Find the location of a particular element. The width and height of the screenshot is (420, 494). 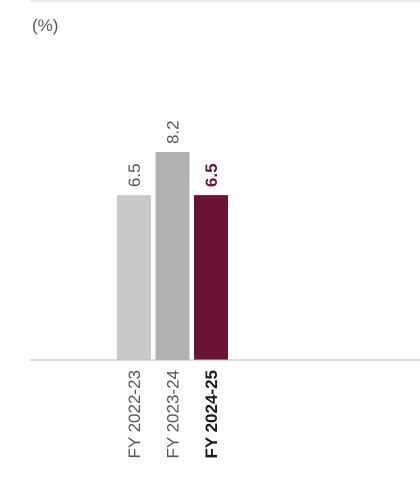

category-labels-group: FY 2022-23 FY 2023-24 FY 2024-25 is located at coordinates (173, 414).